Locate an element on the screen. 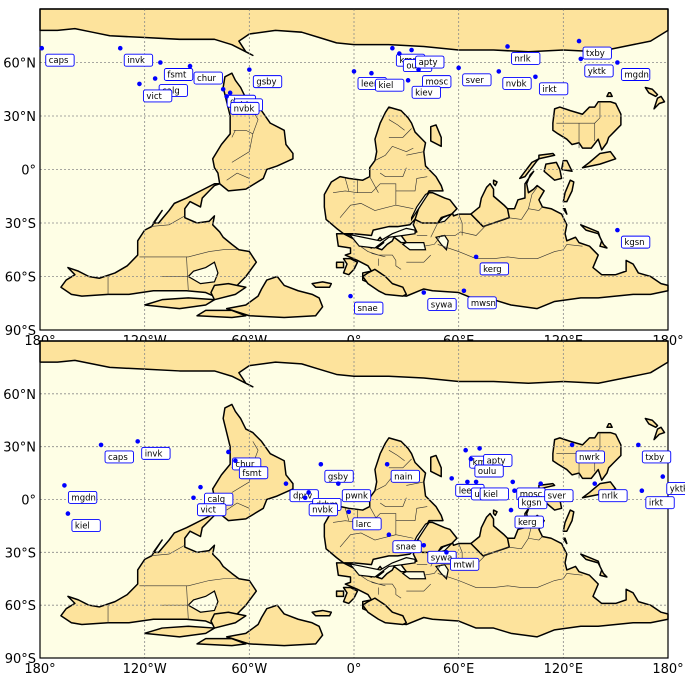 Image resolution: width=685 pixels, height=679 pixels. station-marker: calg is located at coordinates (216, 495).